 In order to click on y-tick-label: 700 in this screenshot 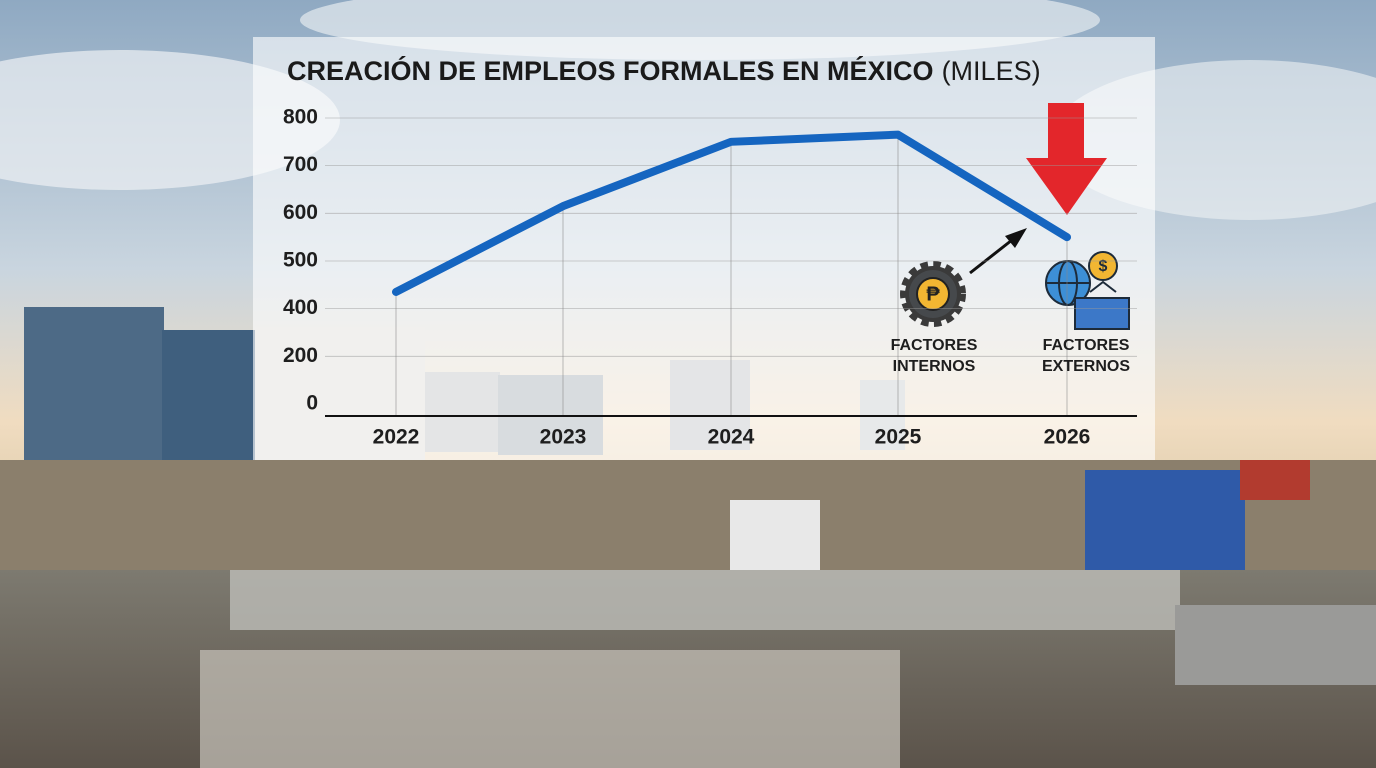, I will do `click(300, 164)`.